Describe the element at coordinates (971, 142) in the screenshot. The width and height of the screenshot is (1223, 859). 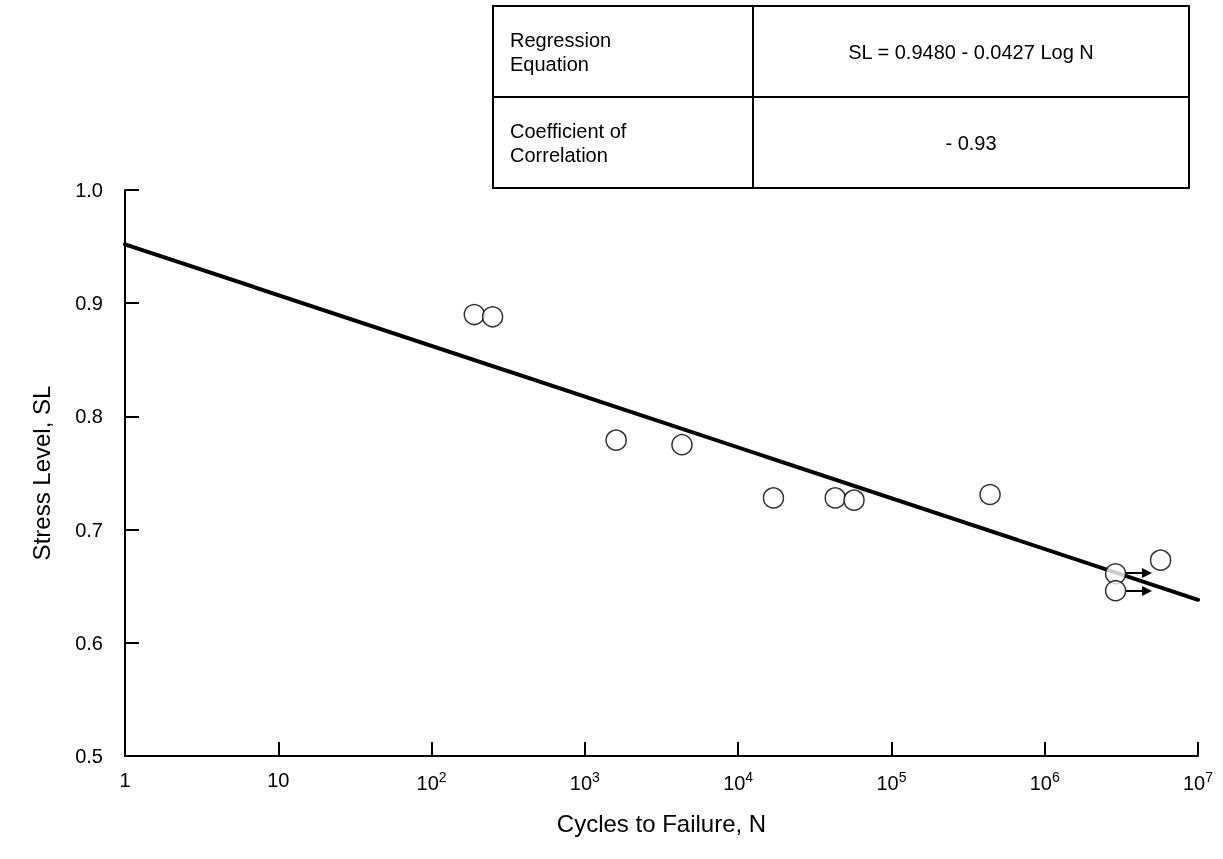
I see `text: - 0.93` at that location.